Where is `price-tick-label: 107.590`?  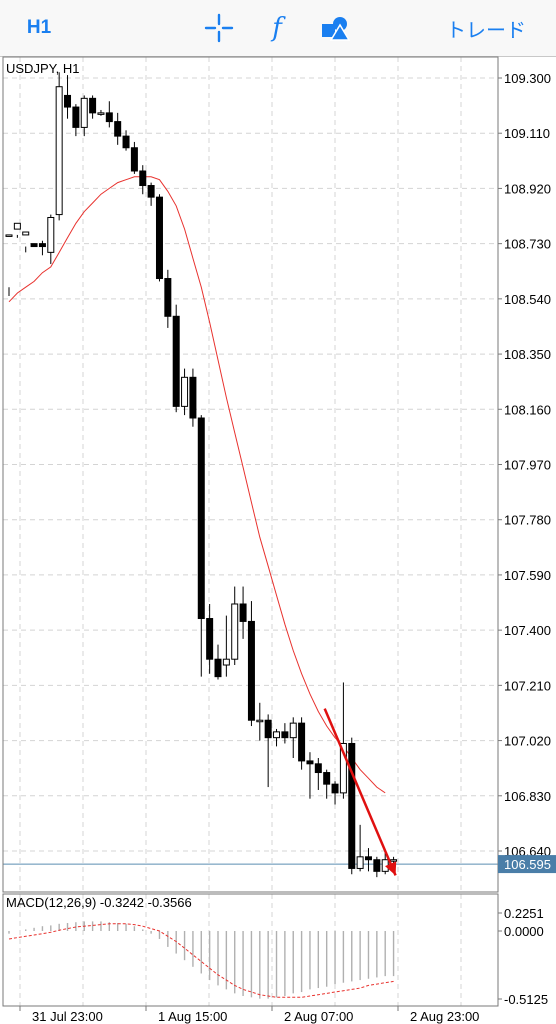
price-tick-label: 107.590 is located at coordinates (527, 575).